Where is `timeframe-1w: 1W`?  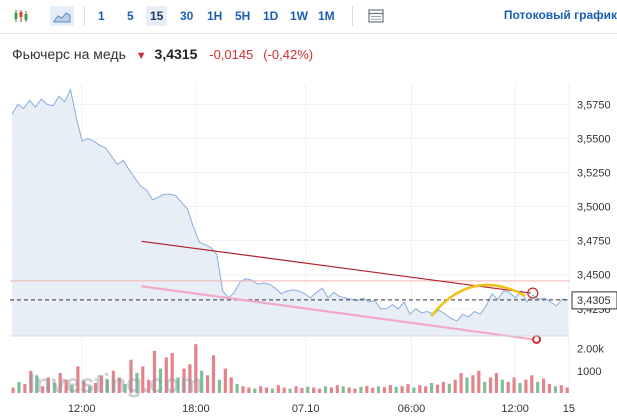 timeframe-1w: 1W is located at coordinates (299, 16).